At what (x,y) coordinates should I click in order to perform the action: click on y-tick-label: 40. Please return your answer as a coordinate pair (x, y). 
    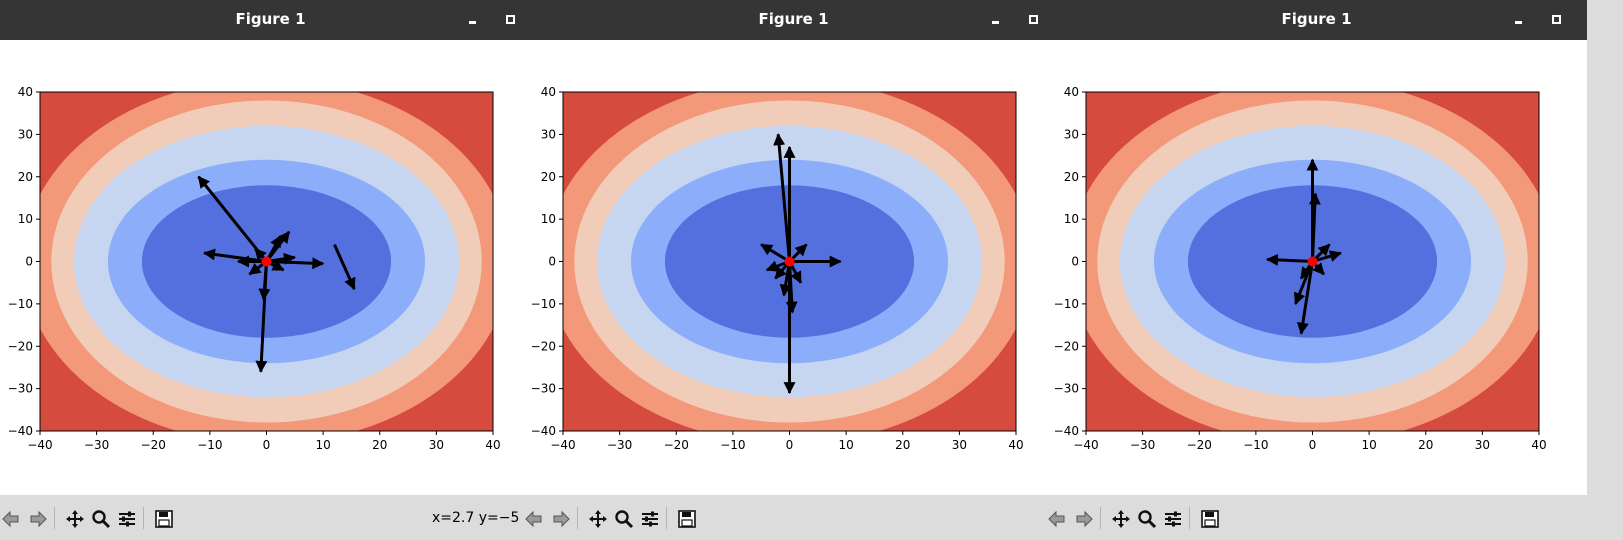
    Looking at the image, I should click on (548, 92).